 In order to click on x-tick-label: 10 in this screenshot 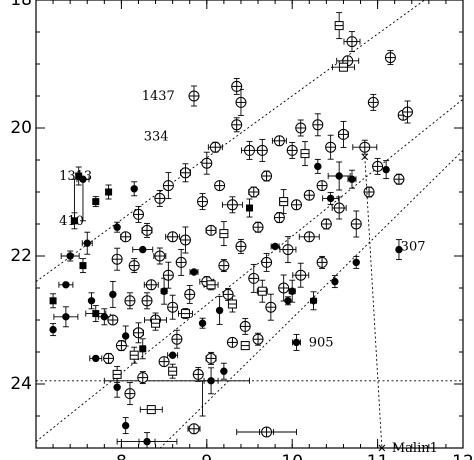, I will do `click(292, 456)`.